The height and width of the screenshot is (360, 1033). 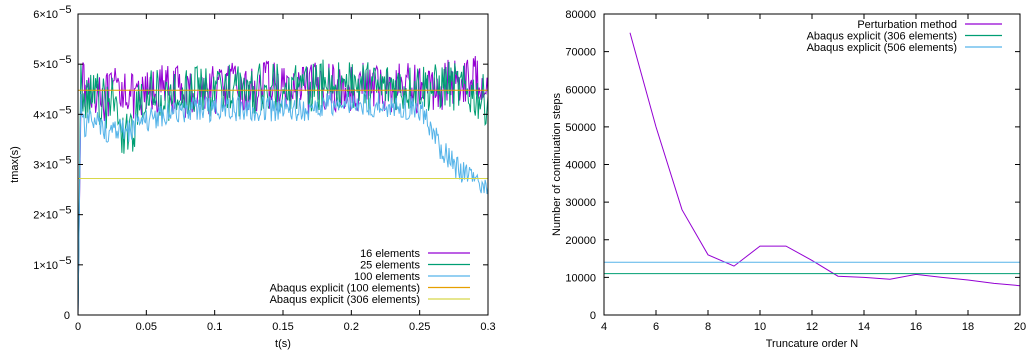 What do you see at coordinates (916, 327) in the screenshot?
I see `x-tick-label: 16` at bounding box center [916, 327].